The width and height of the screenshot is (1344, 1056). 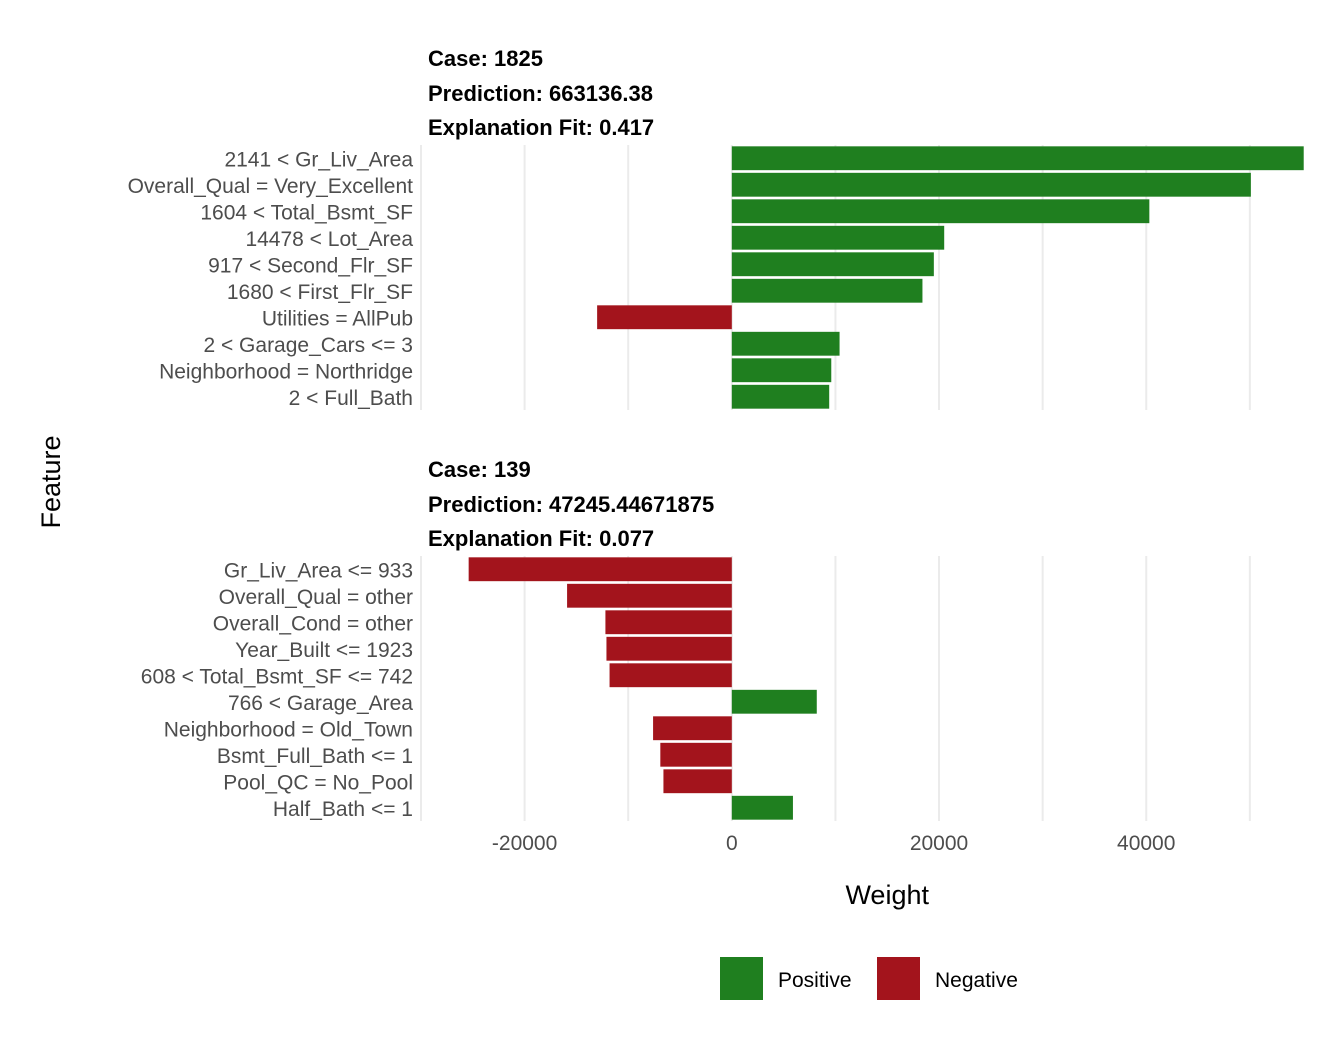 What do you see at coordinates (524, 843) in the screenshot?
I see `x-tick-label: -20000` at bounding box center [524, 843].